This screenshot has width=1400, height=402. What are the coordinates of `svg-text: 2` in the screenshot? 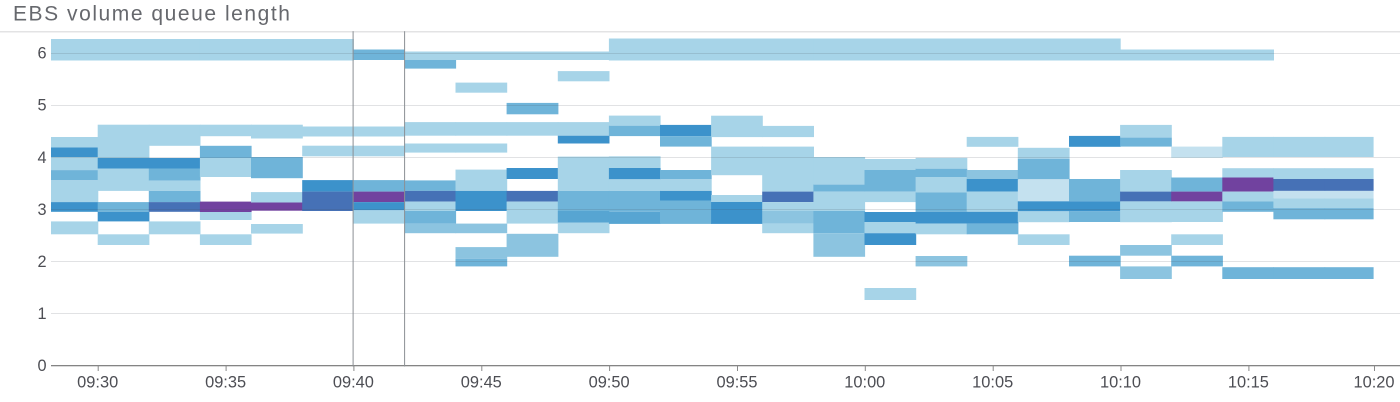 It's located at (41, 262).